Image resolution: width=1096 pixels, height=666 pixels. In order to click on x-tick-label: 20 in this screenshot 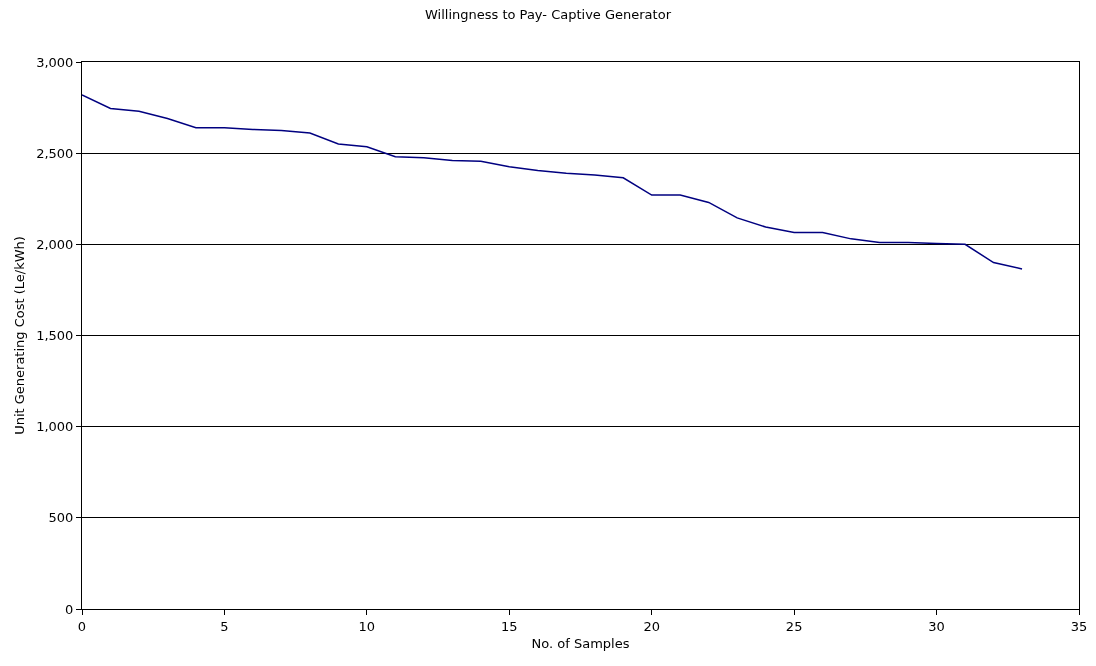, I will do `click(651, 626)`.